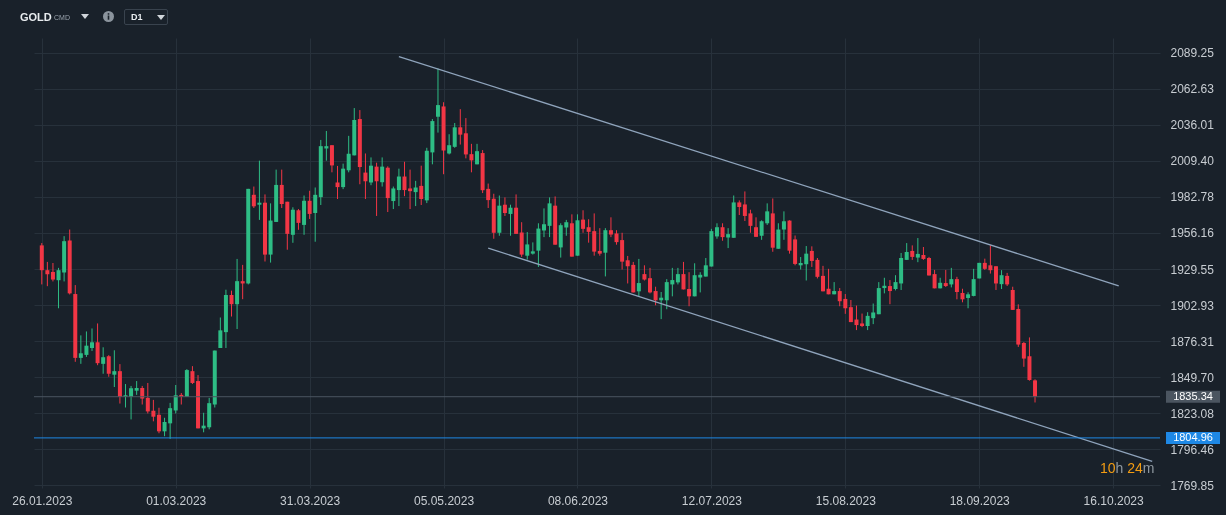  Describe the element at coordinates (1192, 53) in the screenshot. I see `y-tick-label: 2089.25` at that location.